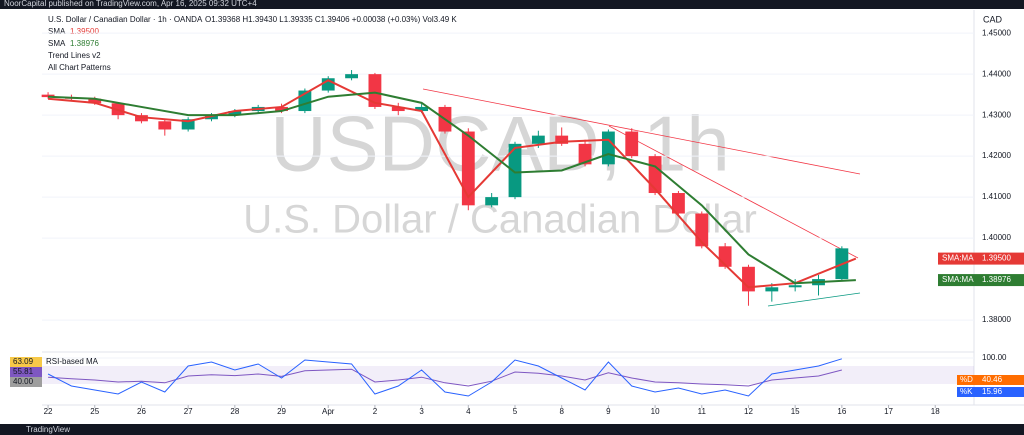 Image resolution: width=1024 pixels, height=435 pixels. I want to click on x-tick-label: 22, so click(48, 411).